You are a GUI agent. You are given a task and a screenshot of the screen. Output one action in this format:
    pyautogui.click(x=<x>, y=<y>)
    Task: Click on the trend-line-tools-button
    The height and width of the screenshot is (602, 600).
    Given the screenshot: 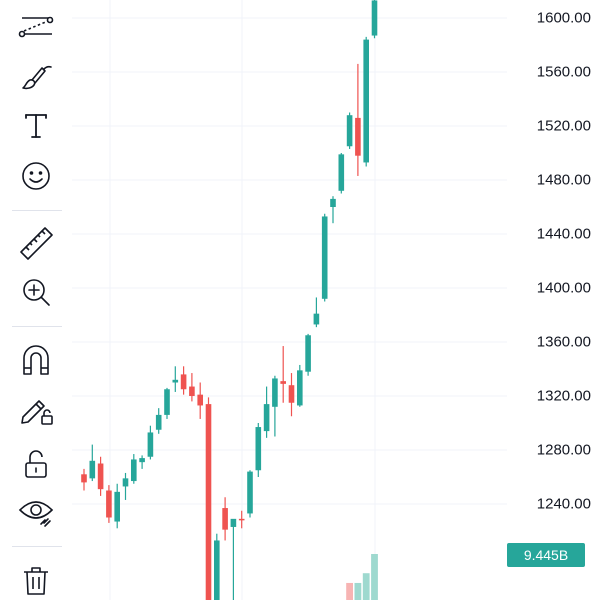 What is the action you would take?
    pyautogui.click(x=36, y=30)
    